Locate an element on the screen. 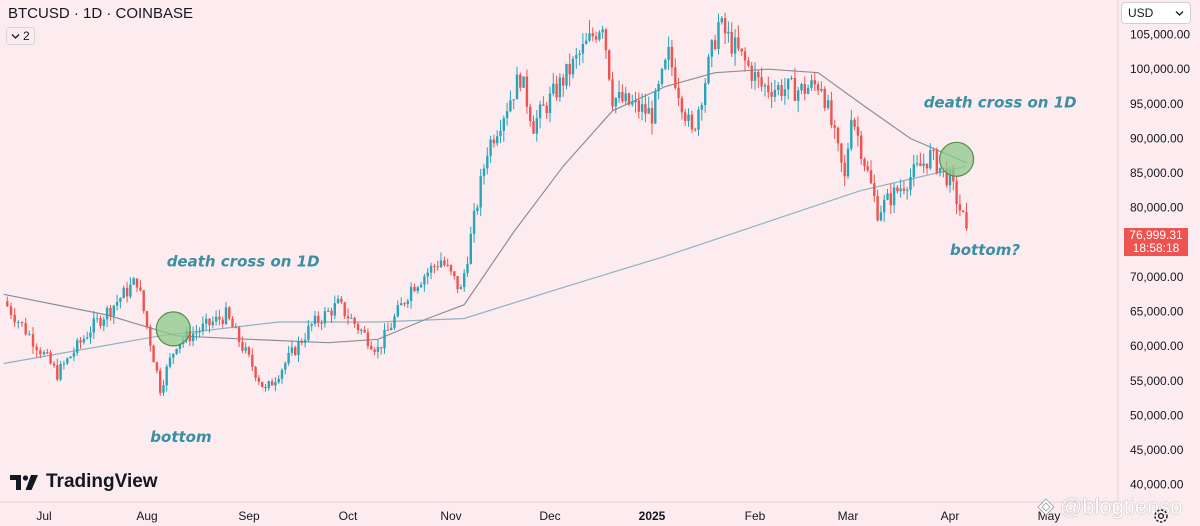 Image resolution: width=1200 pixels, height=526 pixels. x-tick-label: Jul is located at coordinates (43, 516).